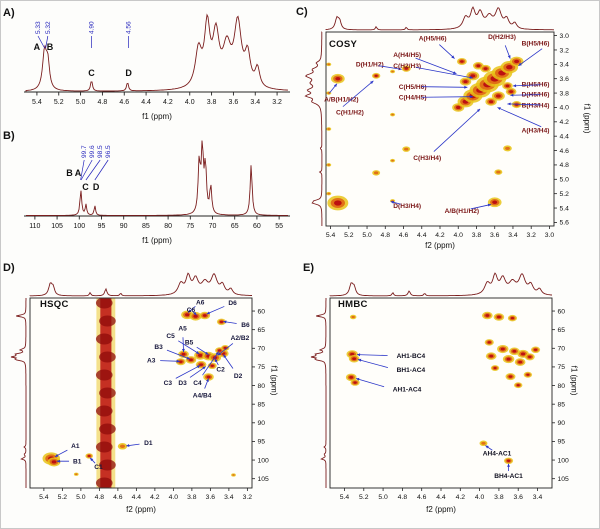 This screenshot has width=600, height=529. Describe the element at coordinates (440, 245) in the screenshot. I see `panel-c-xaxis-title: f2 (ppm)` at that location.